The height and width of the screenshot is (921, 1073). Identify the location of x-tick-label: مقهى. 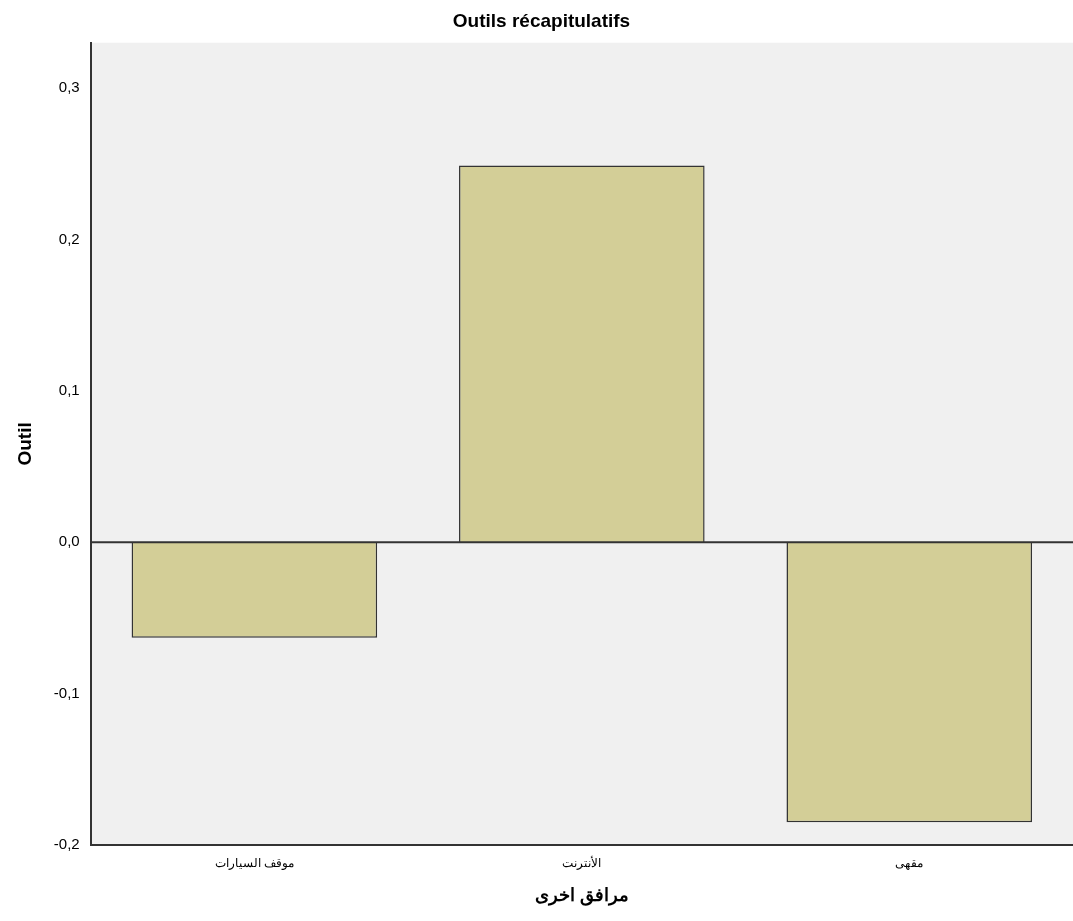
(909, 862).